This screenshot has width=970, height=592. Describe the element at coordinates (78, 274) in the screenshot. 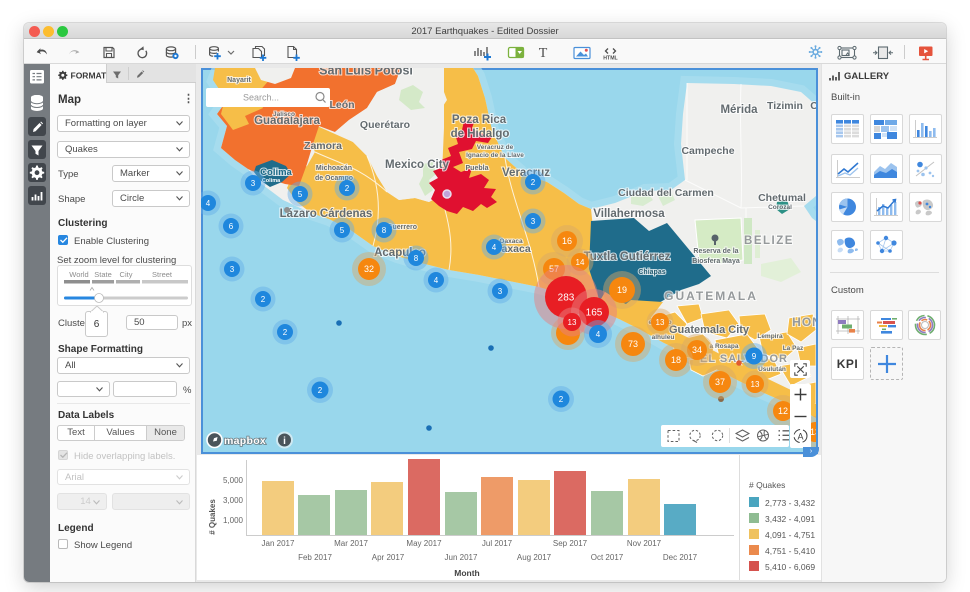

I see `svg-text: World` at that location.